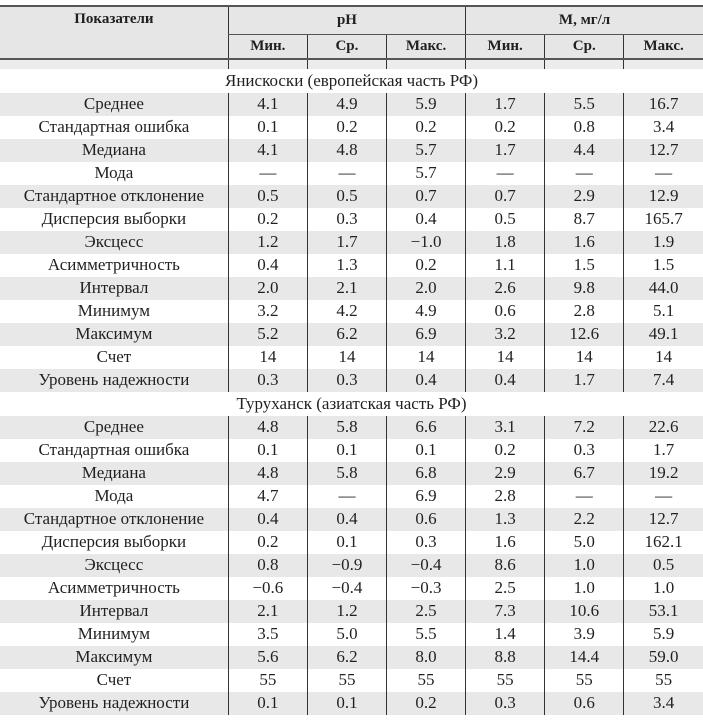 This screenshot has height=724, width=703. What do you see at coordinates (584, 657) in the screenshot?
I see `table-cell: 14.4` at bounding box center [584, 657].